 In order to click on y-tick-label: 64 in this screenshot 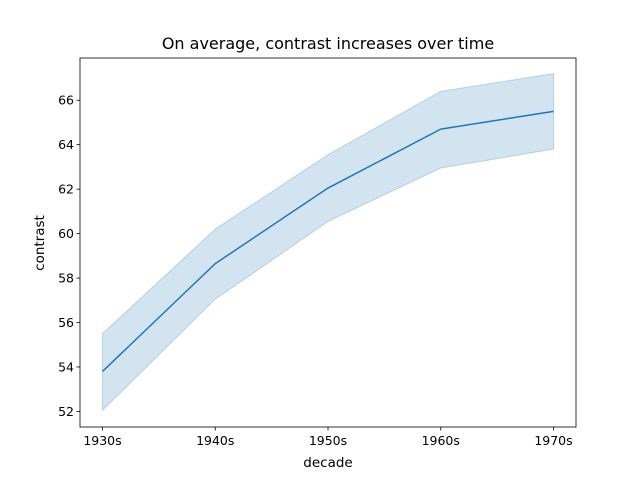, I will do `click(66, 144)`.